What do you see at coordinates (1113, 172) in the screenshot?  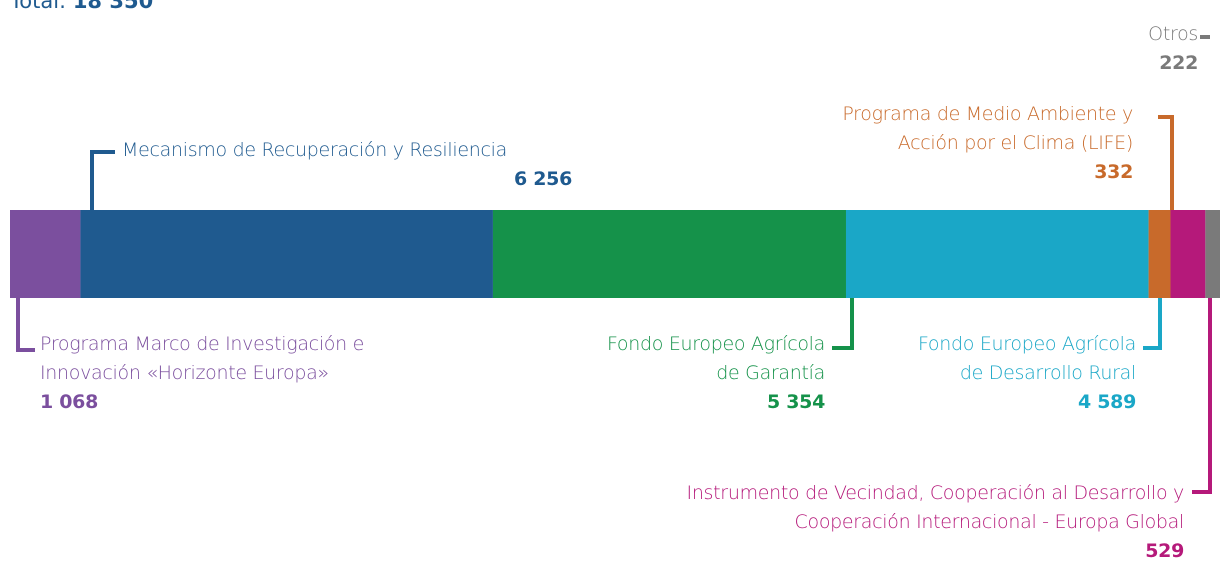 I see `segment-value: 332` at bounding box center [1113, 172].